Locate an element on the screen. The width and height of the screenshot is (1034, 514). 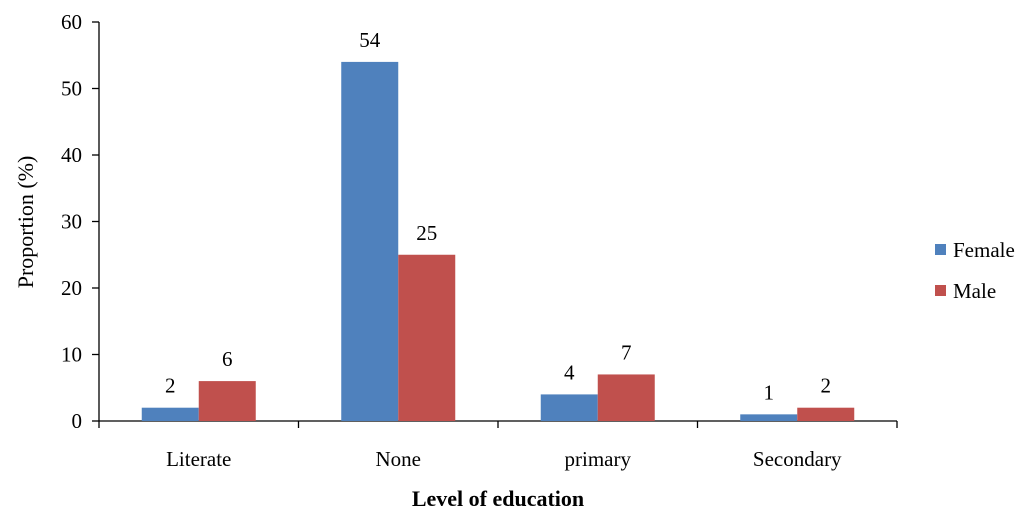
legend-label-male: Male is located at coordinates (974, 291).